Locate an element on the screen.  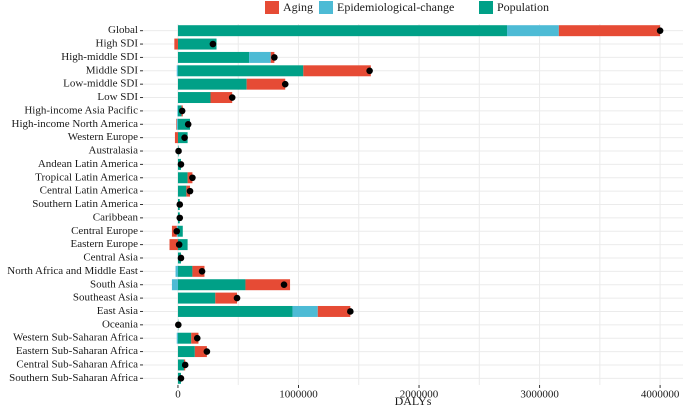
y-tick-label: Southeast Asia is located at coordinates (105, 298).